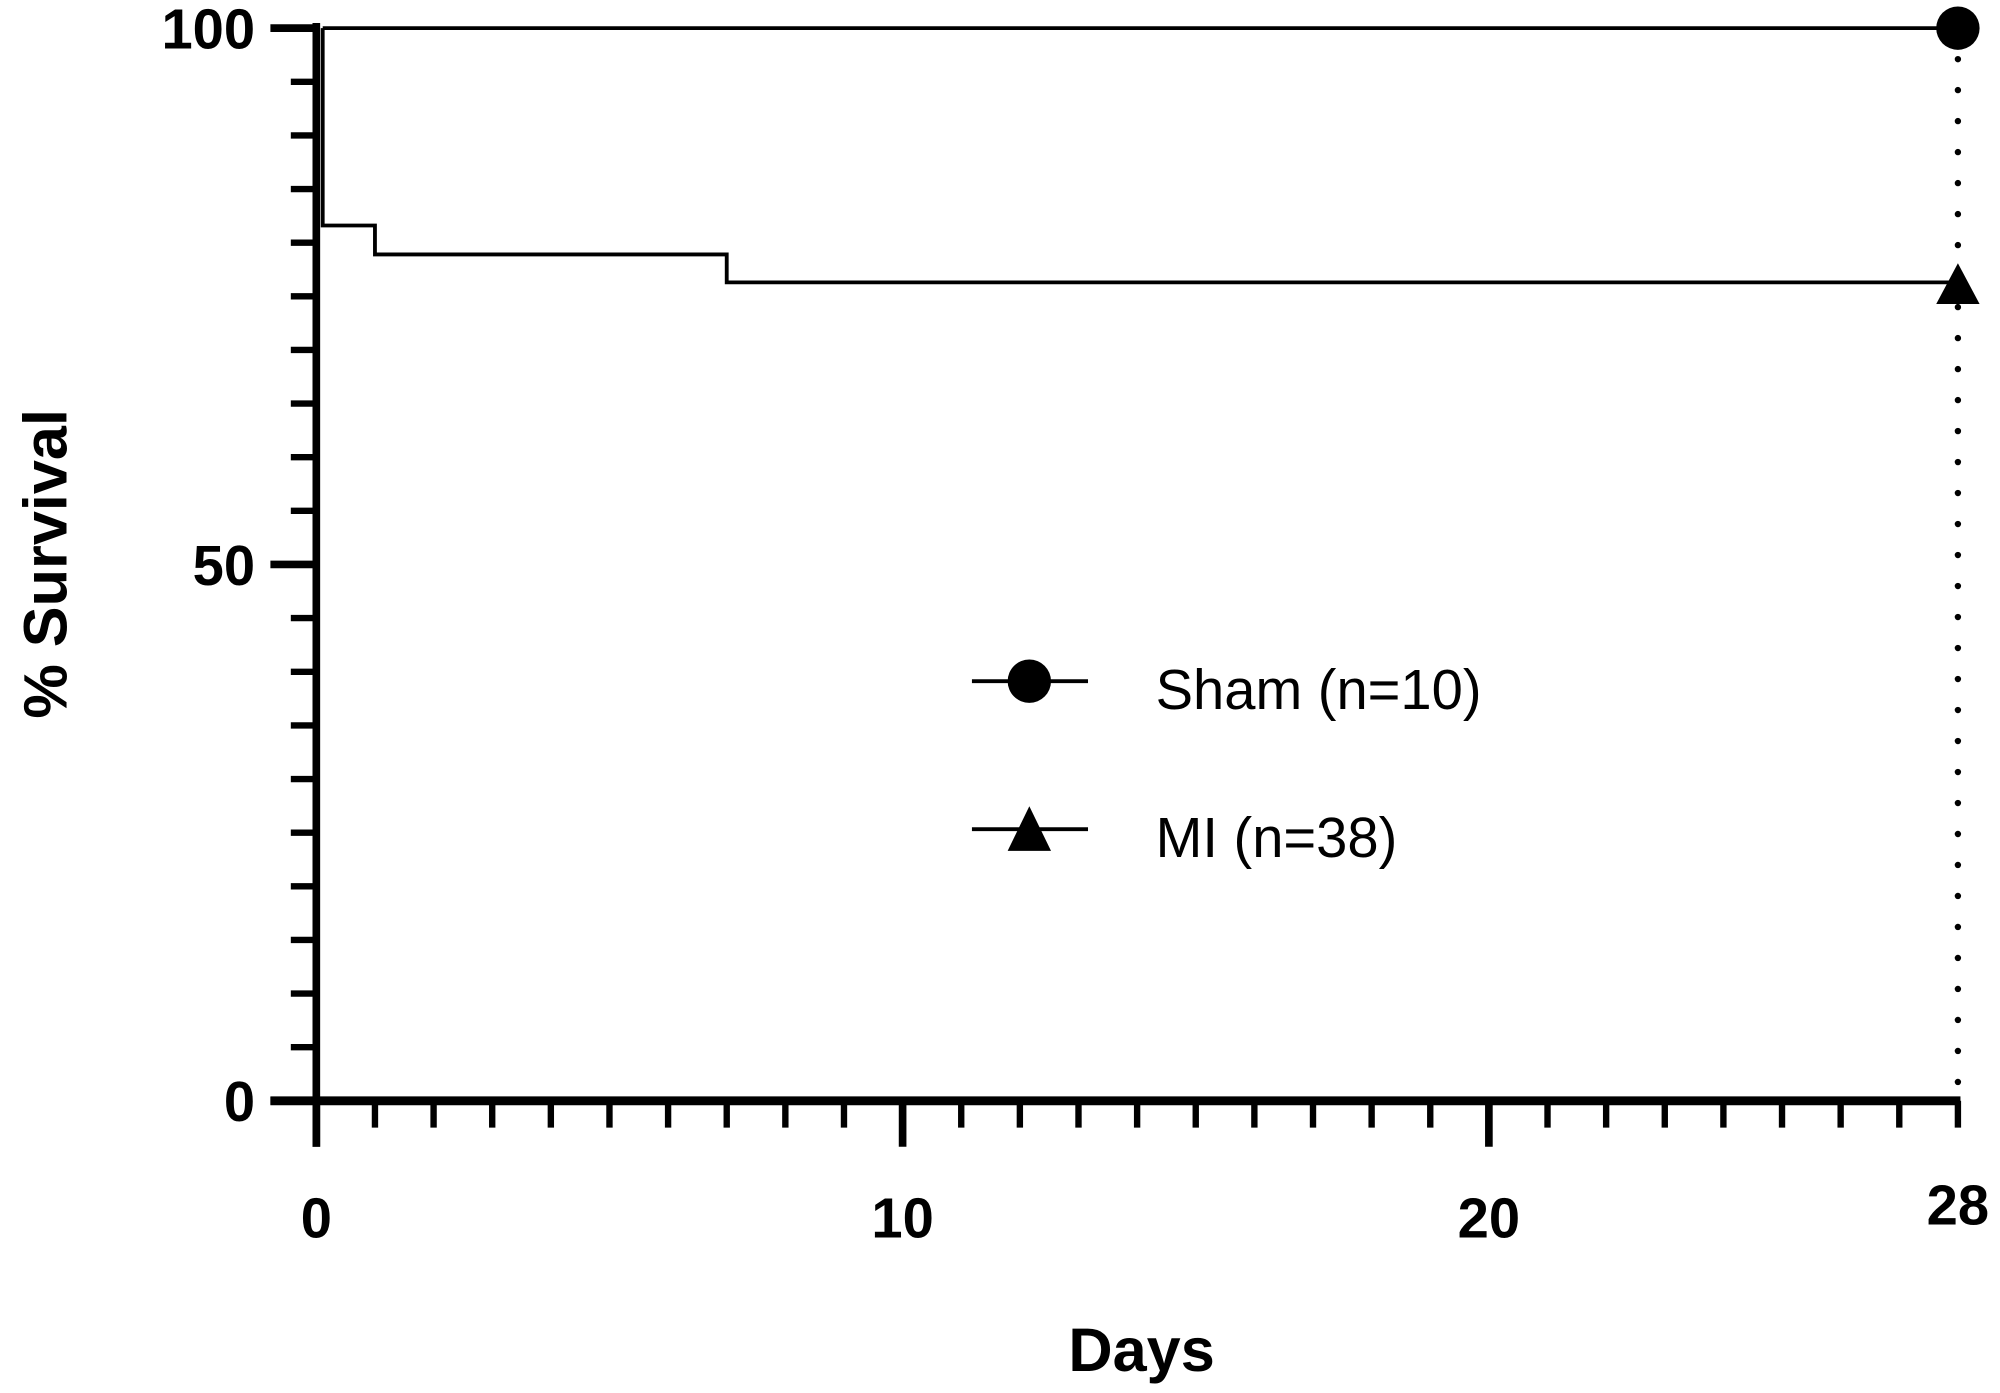 This screenshot has width=2000, height=1393. Describe the element at coordinates (1029, 828) in the screenshot. I see `triangle-marker-icon` at that location.